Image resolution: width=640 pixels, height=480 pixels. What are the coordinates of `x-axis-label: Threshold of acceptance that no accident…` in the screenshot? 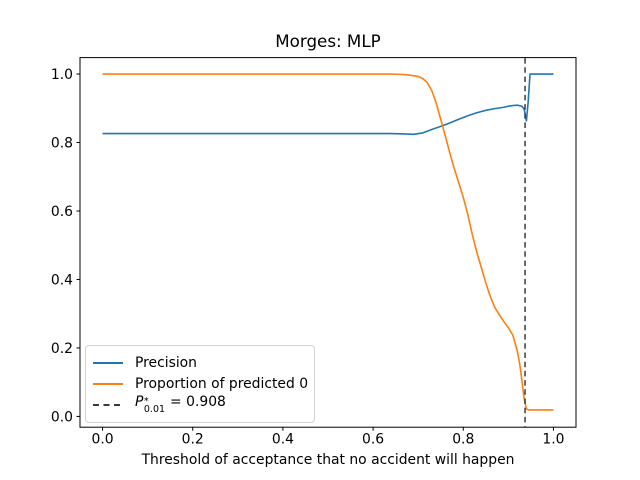 It's located at (328, 460).